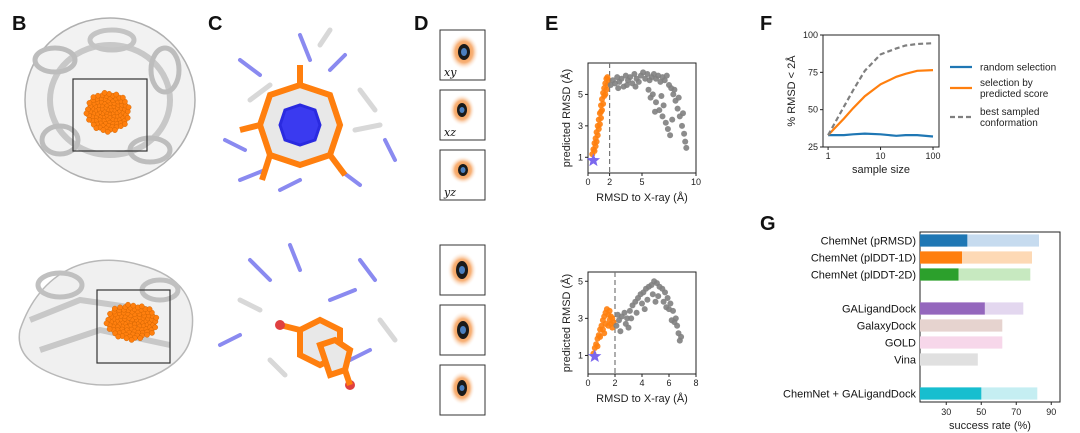 The image size is (1080, 433). What do you see at coordinates (881, 91) in the screenshot?
I see `plot-frame` at bounding box center [881, 91].